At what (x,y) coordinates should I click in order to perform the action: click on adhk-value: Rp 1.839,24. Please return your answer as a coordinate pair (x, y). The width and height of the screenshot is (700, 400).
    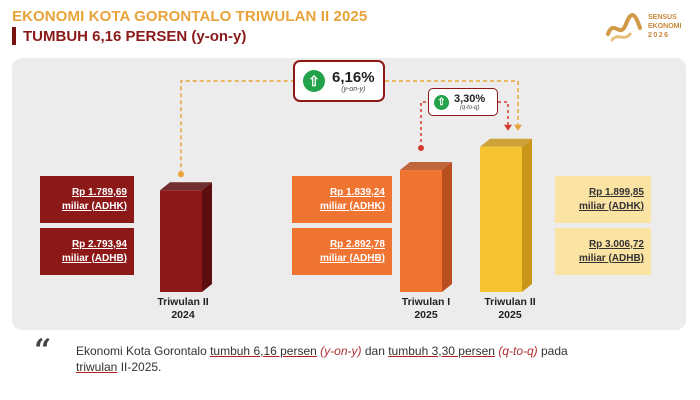
    Looking at the image, I should click on (357, 192).